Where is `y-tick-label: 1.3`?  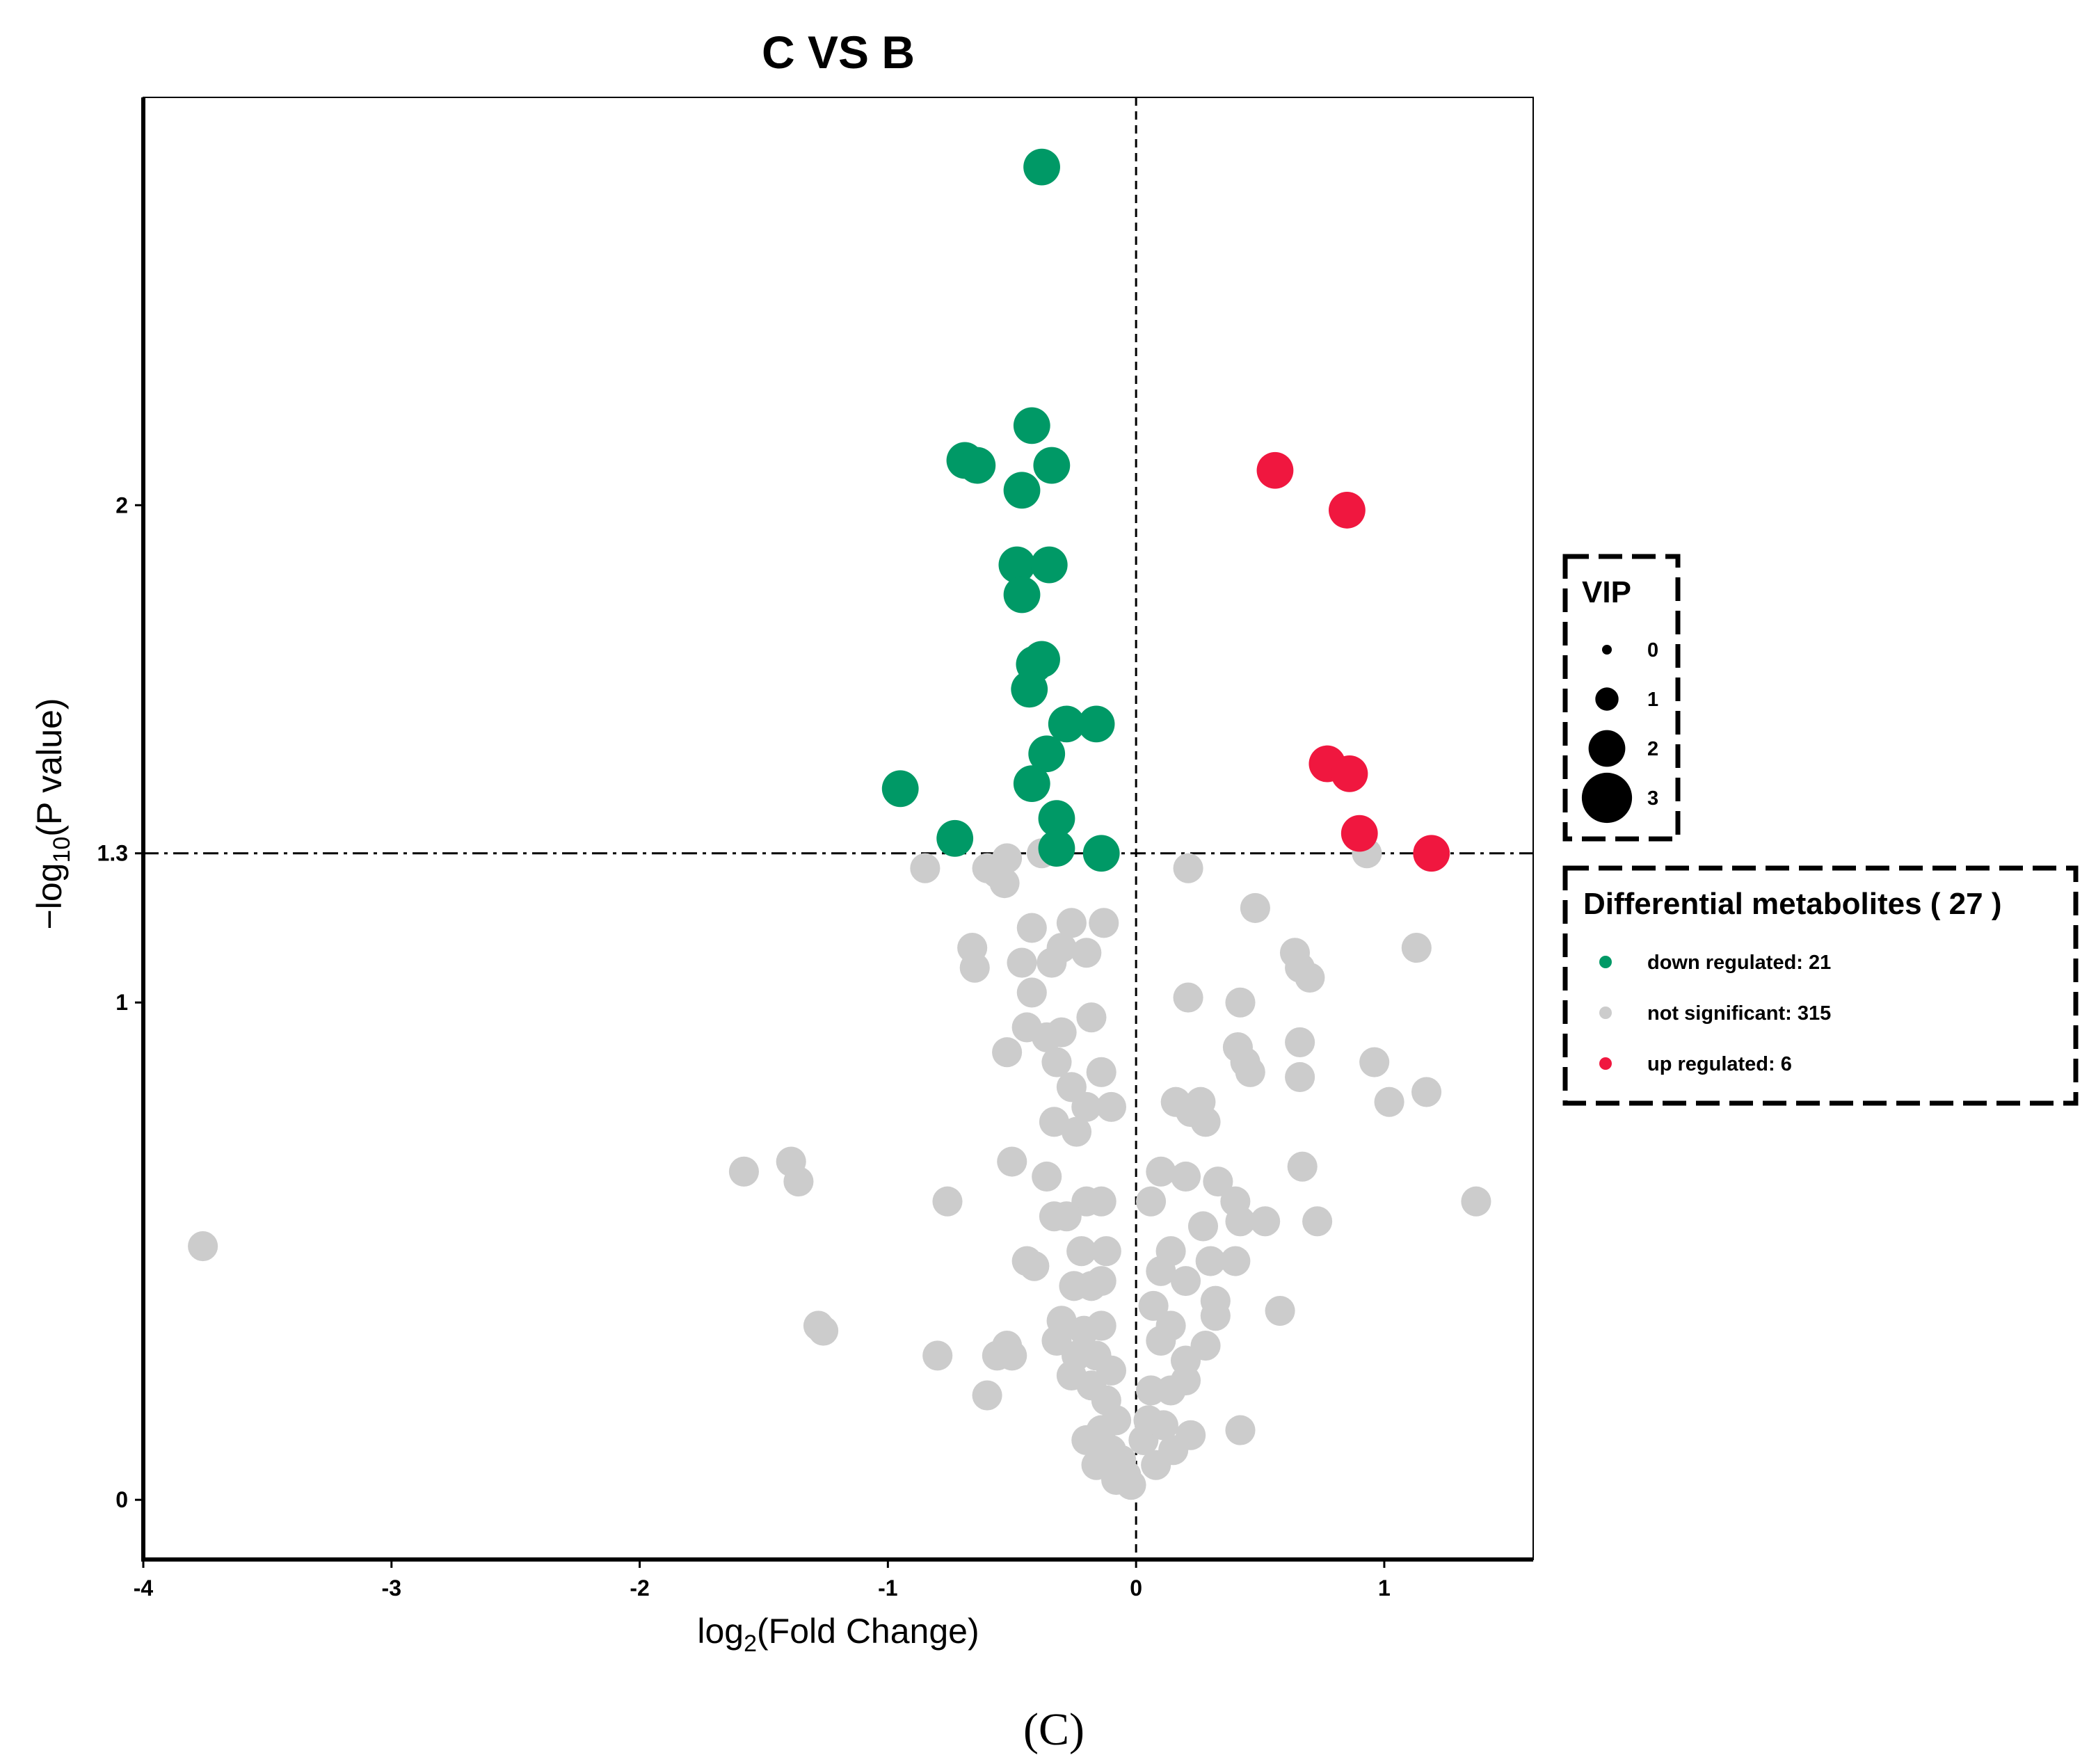 y-tick-label: 1.3 is located at coordinates (112, 853).